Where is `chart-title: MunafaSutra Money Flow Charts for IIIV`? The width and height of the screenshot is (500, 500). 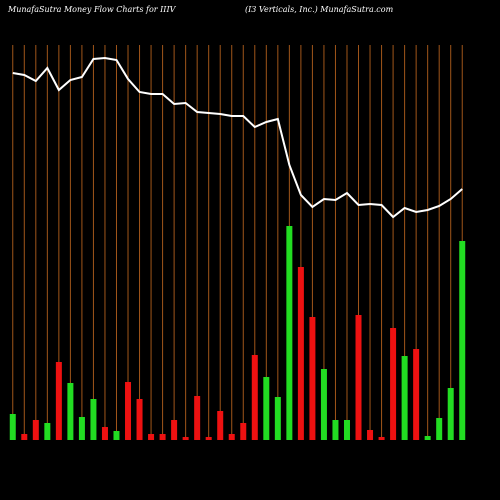
chart-title: MunafaSutra Money Flow Charts for IIIV is located at coordinates (92, 9).